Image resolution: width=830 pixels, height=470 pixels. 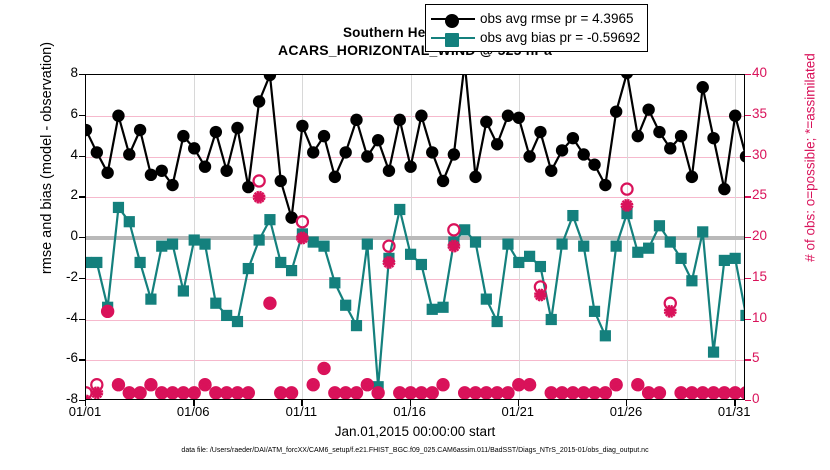 I want to click on filled-circle-icon, so click(x=452, y=20).